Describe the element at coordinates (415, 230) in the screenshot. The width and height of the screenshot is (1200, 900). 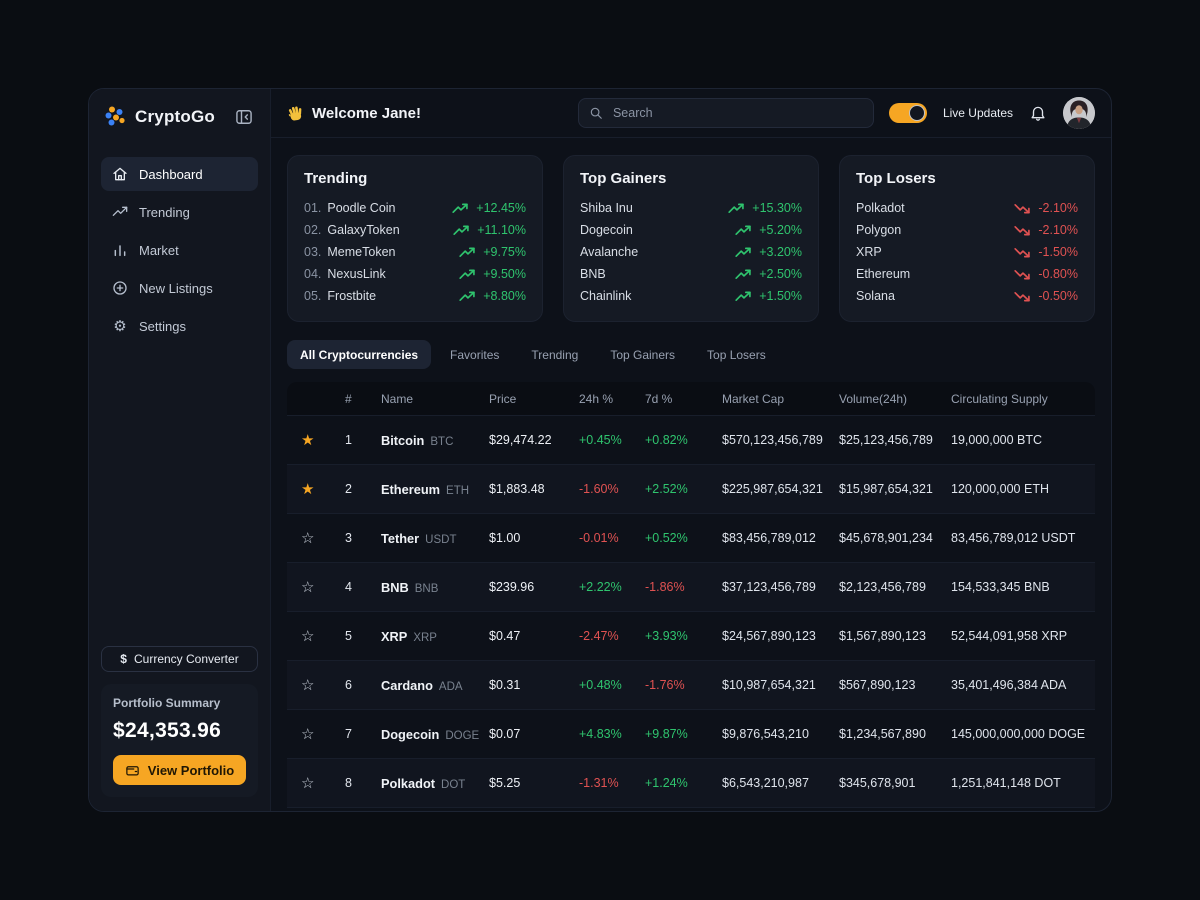
I see `list-item: 02. GalaxyToken +11.10%` at that location.